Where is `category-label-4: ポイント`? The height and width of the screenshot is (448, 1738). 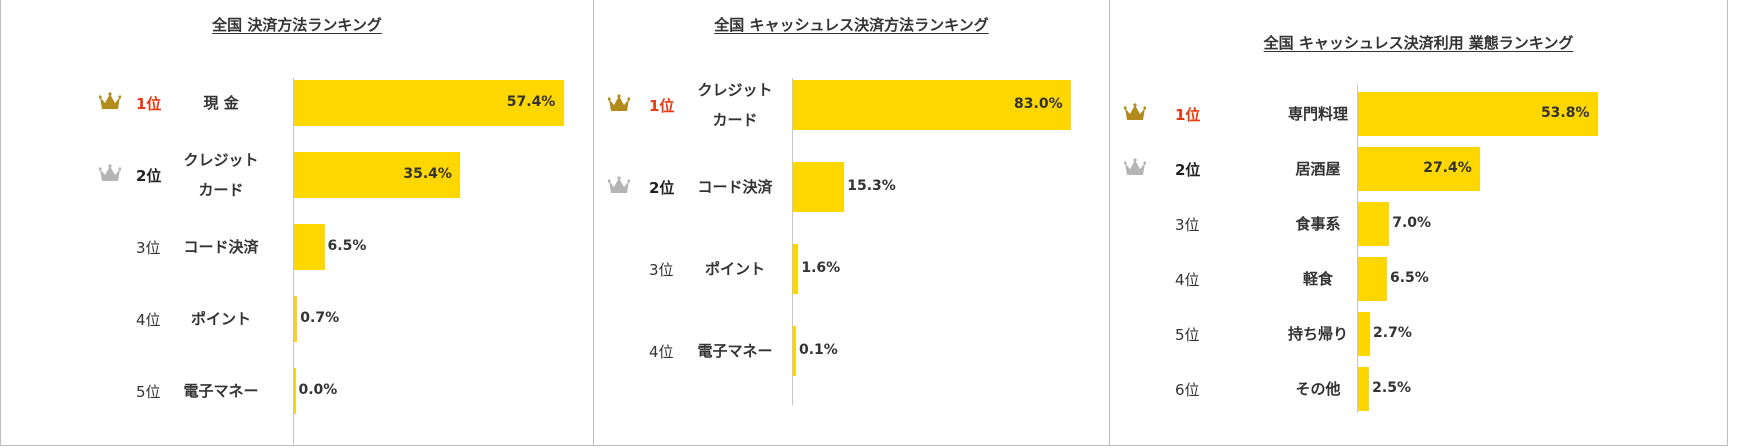
category-label-4: ポイント is located at coordinates (221, 319).